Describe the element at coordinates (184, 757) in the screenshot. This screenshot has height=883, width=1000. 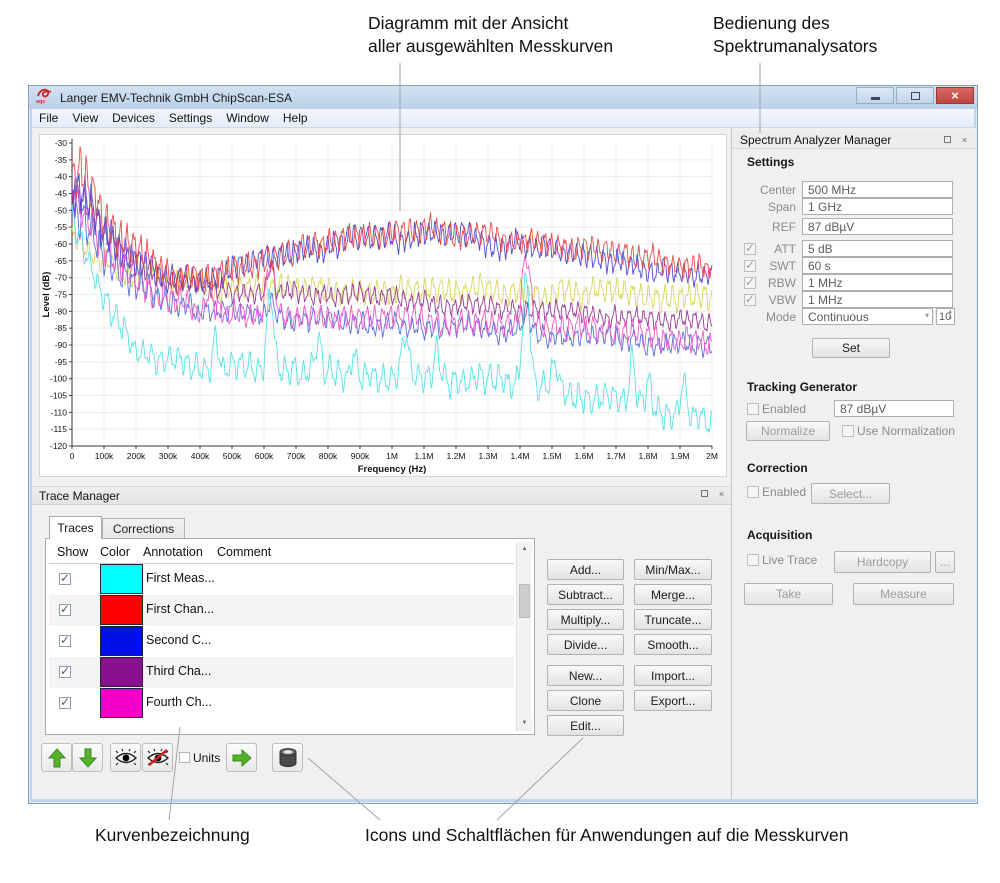
I see `units-checkbox` at that location.